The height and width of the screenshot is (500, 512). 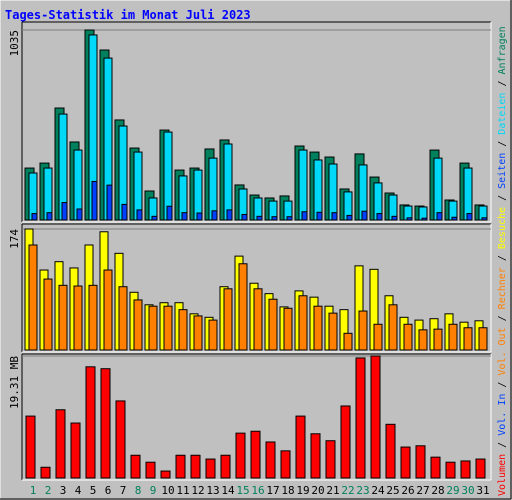 I want to click on x-tick-label: 14, so click(x=228, y=490).